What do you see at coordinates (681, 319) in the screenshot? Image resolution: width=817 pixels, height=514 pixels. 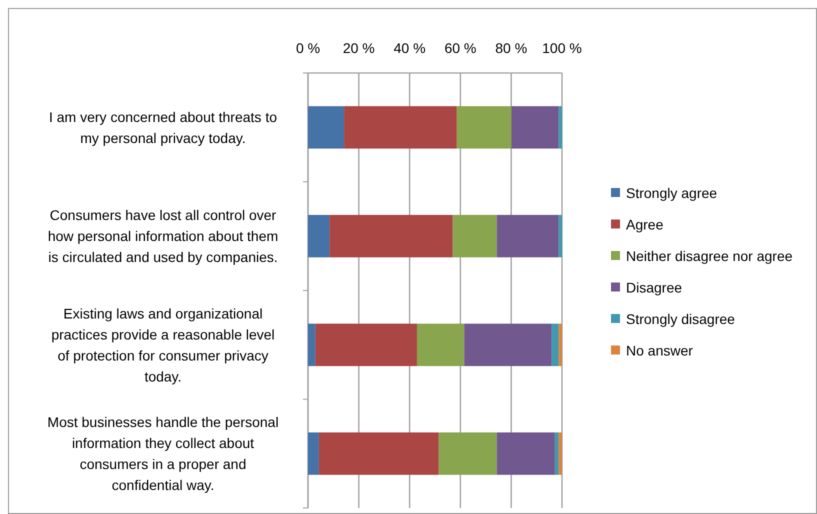 I see `legend-label: Strongly disagree` at bounding box center [681, 319].